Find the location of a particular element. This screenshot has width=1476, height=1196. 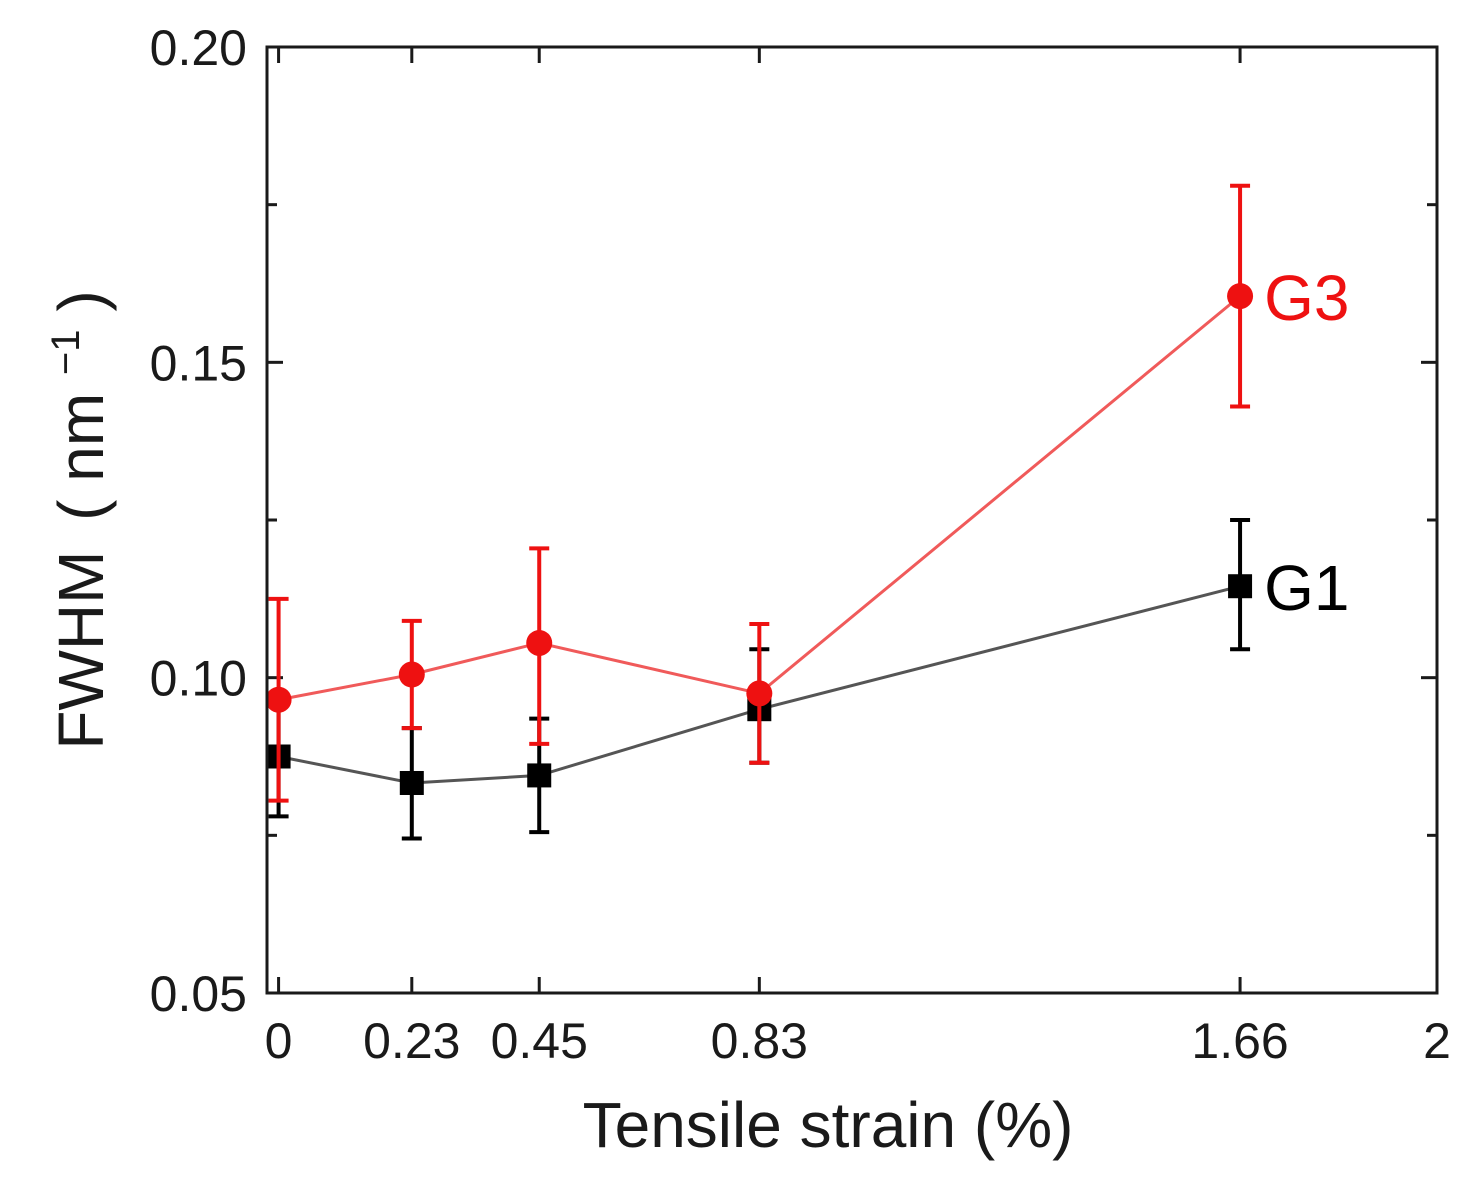

x-tick-label: 0.83 is located at coordinates (759, 1041).